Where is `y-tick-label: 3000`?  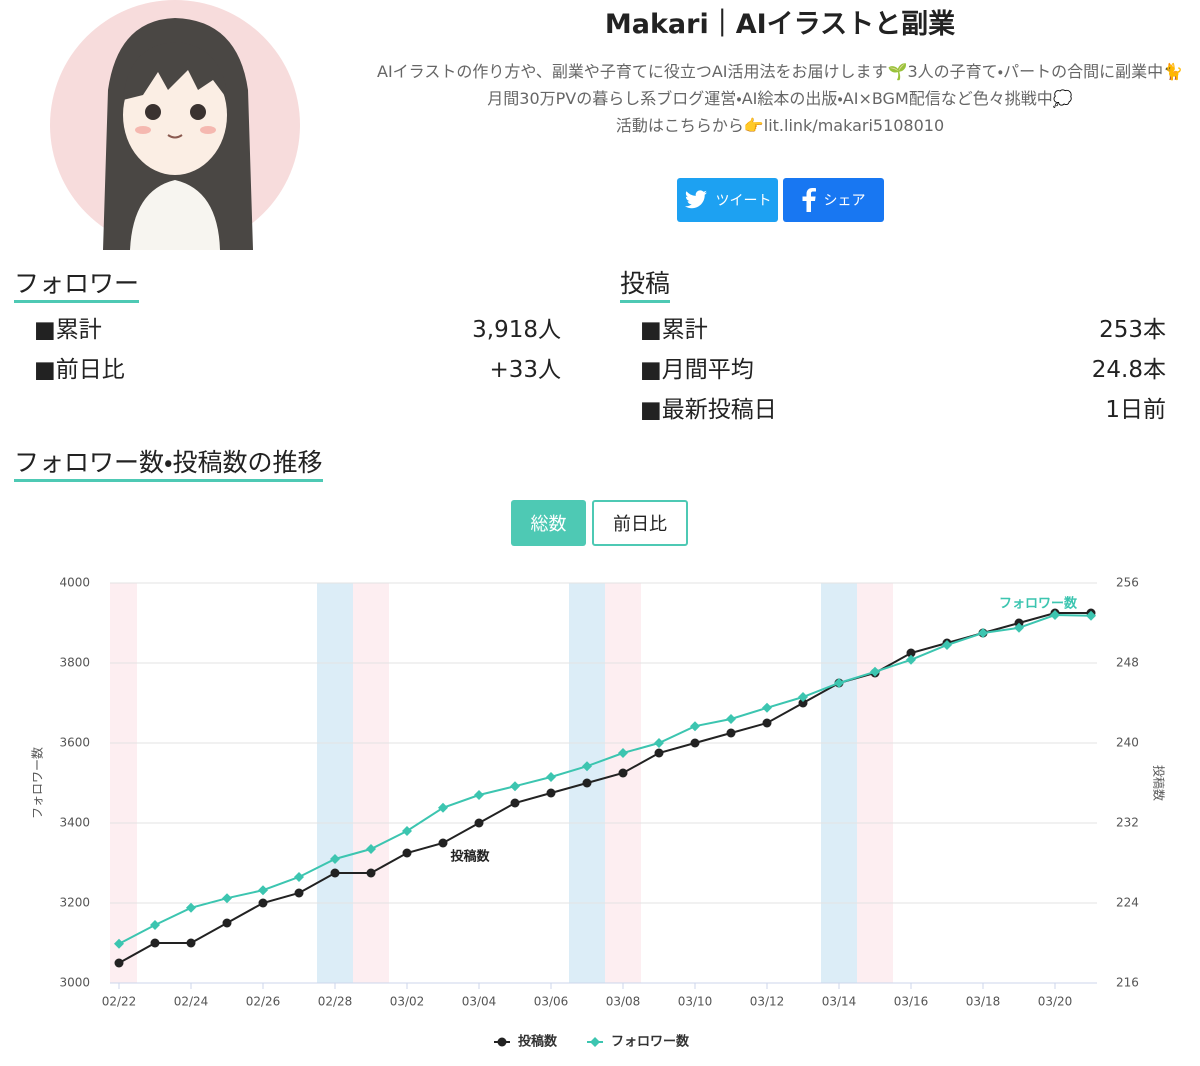
y-tick-label: 3000 is located at coordinates (74, 983).